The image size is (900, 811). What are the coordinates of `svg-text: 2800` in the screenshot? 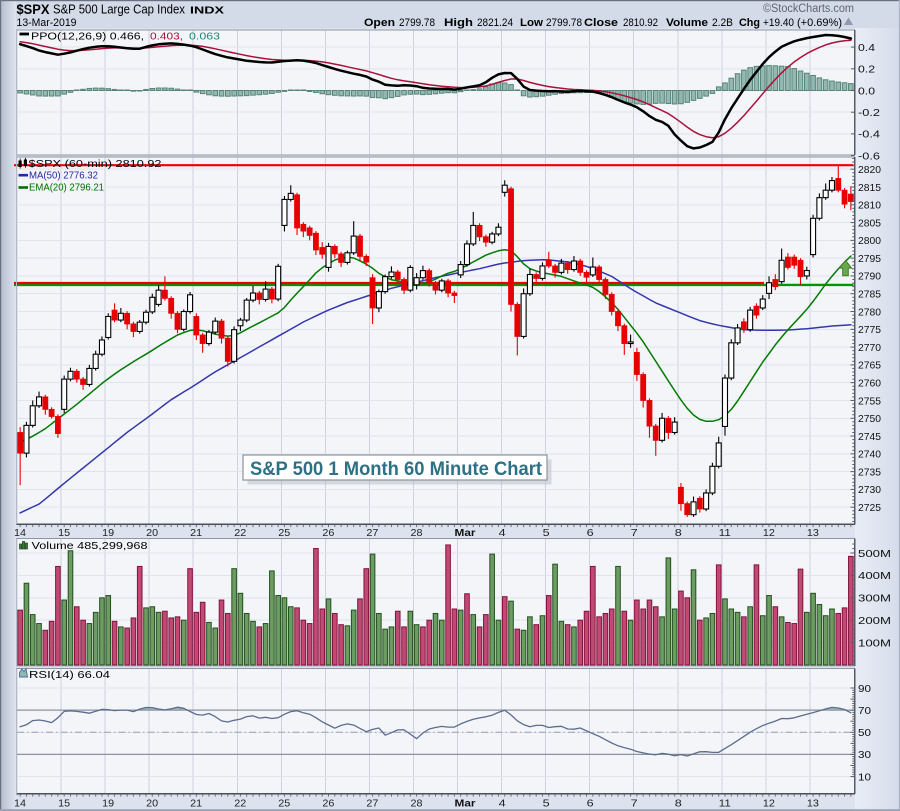 It's located at (869, 241).